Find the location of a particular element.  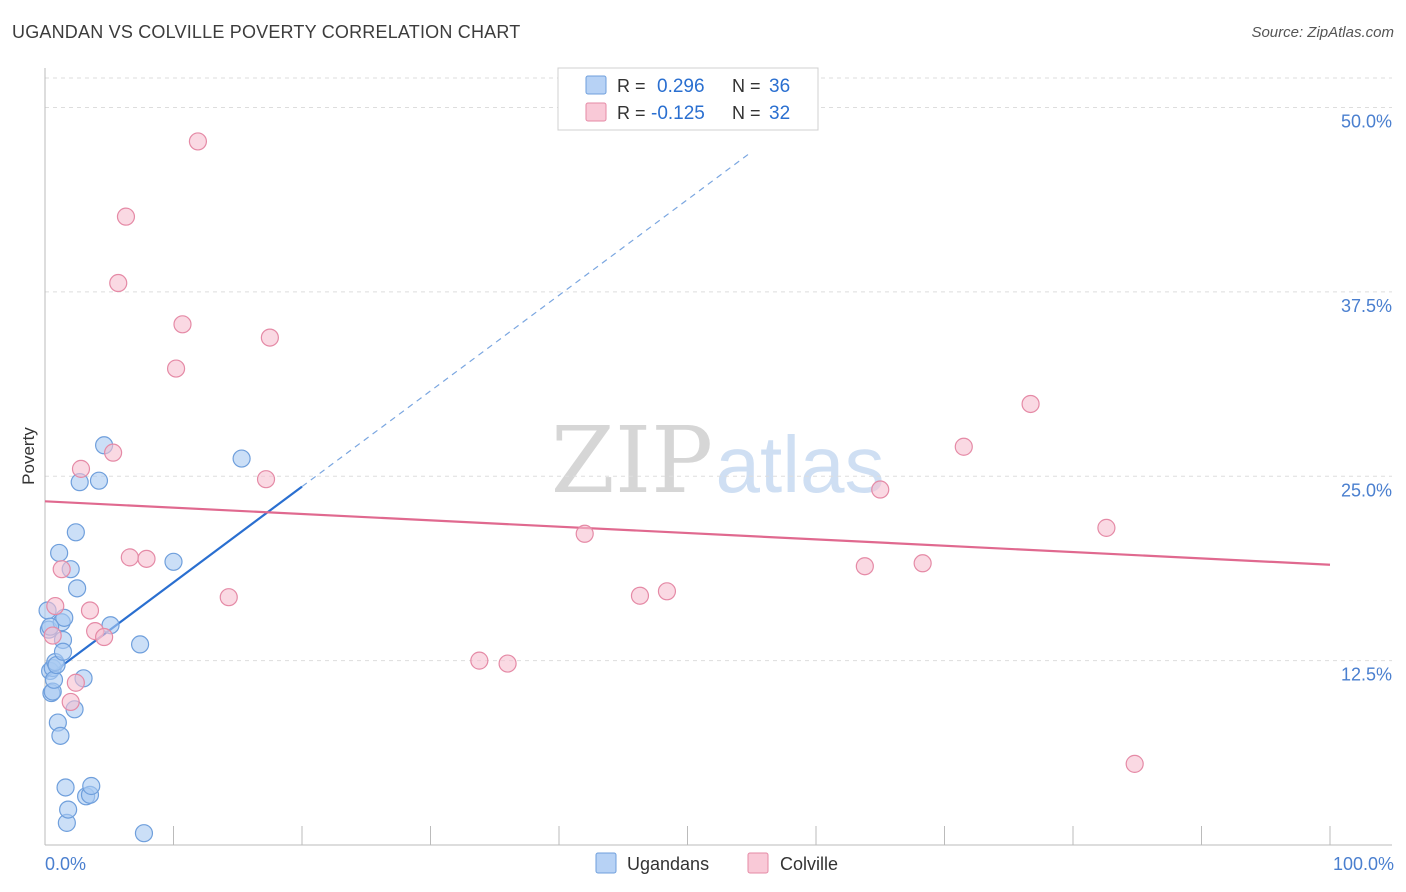

y-tick-label: 25.0% is located at coordinates (1366, 490).